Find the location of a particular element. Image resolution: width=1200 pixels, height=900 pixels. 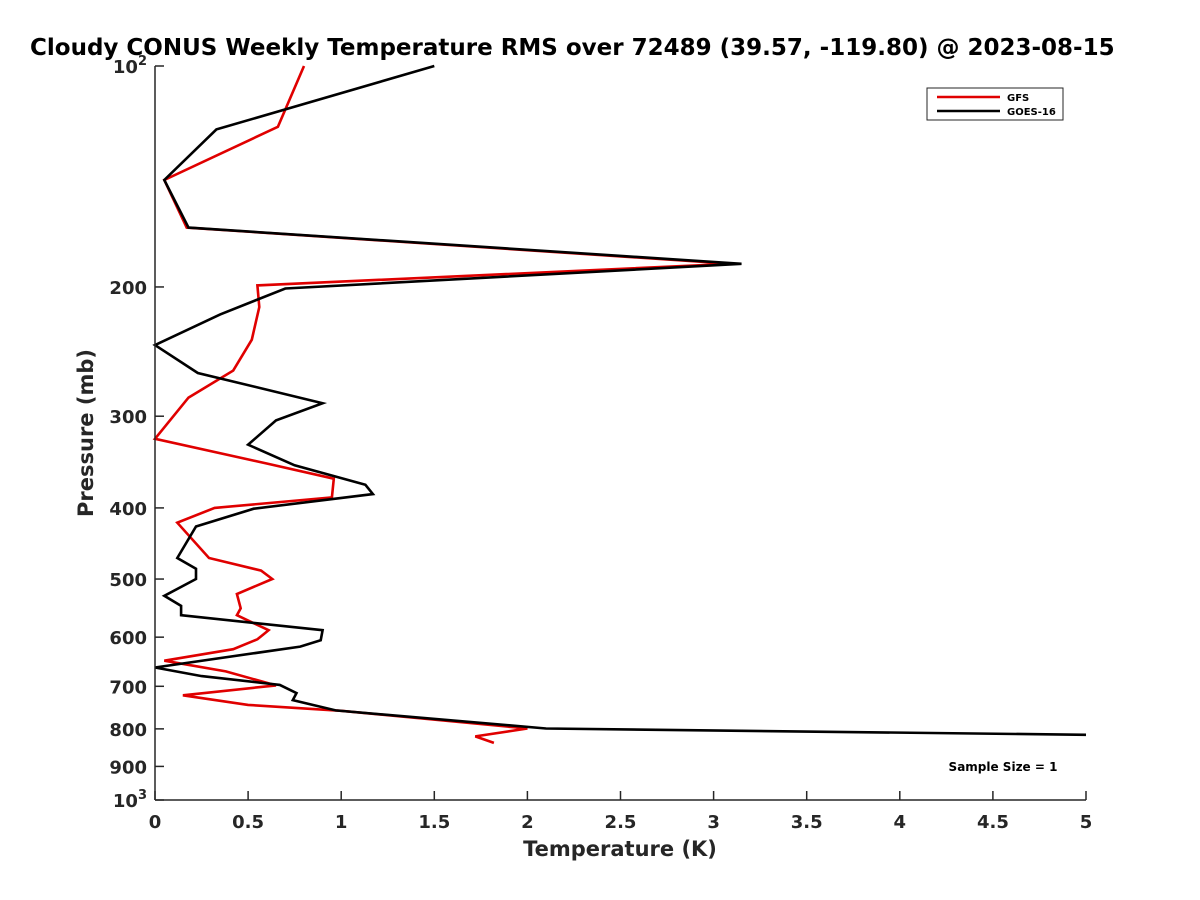

y-axis-label: Pressure (mb) is located at coordinates (86, 433).